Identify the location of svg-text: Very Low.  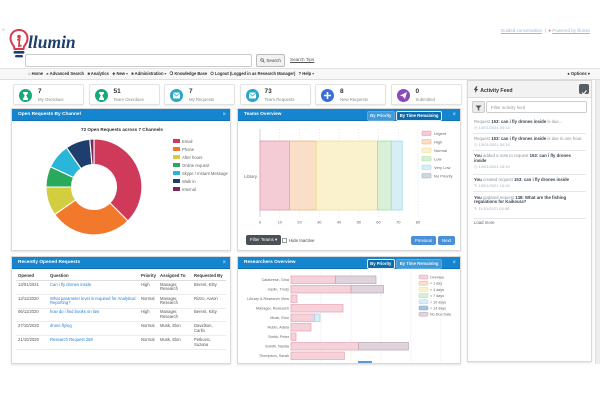
(442, 167).